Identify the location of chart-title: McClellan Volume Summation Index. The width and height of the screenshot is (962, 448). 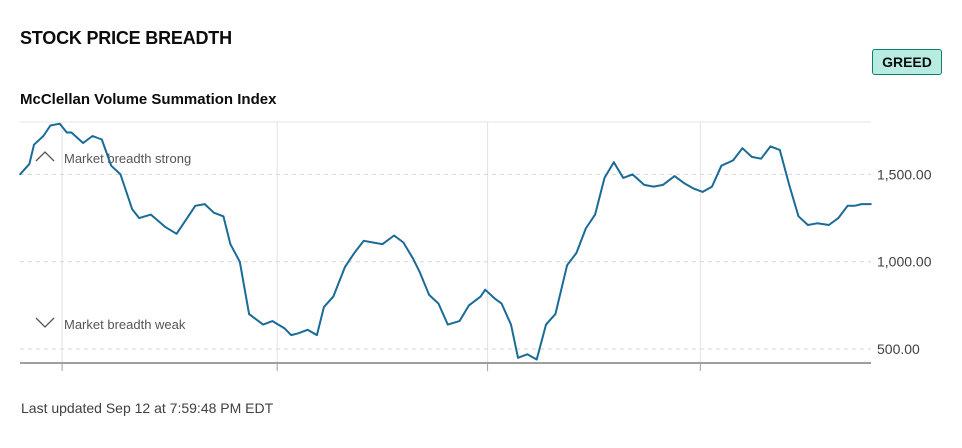
(148, 99).